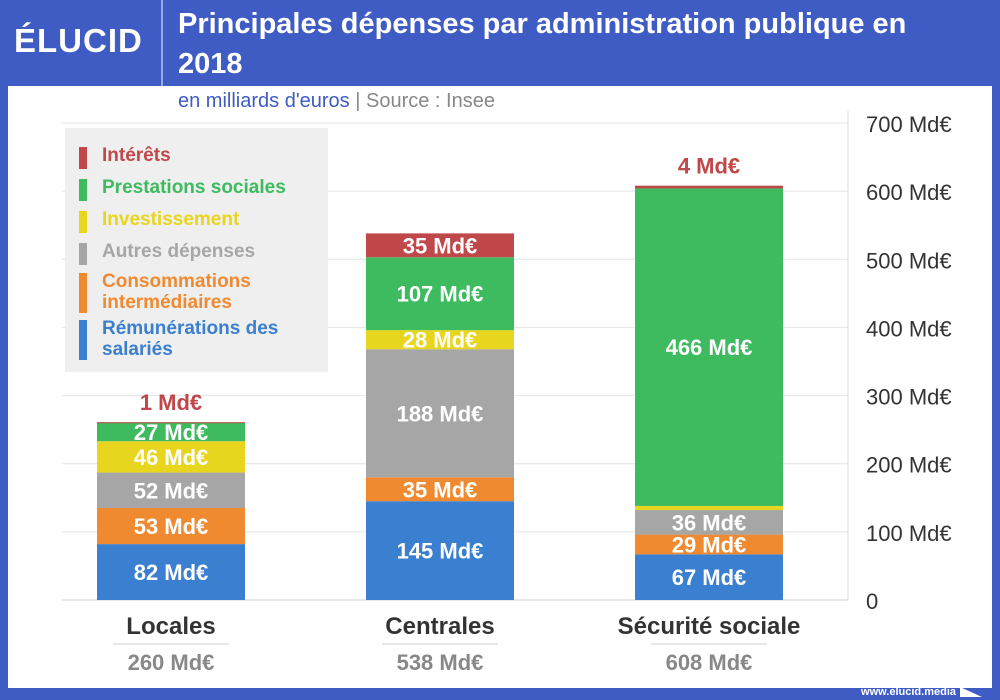  I want to click on legend-label: Autres dépenses, so click(179, 251).